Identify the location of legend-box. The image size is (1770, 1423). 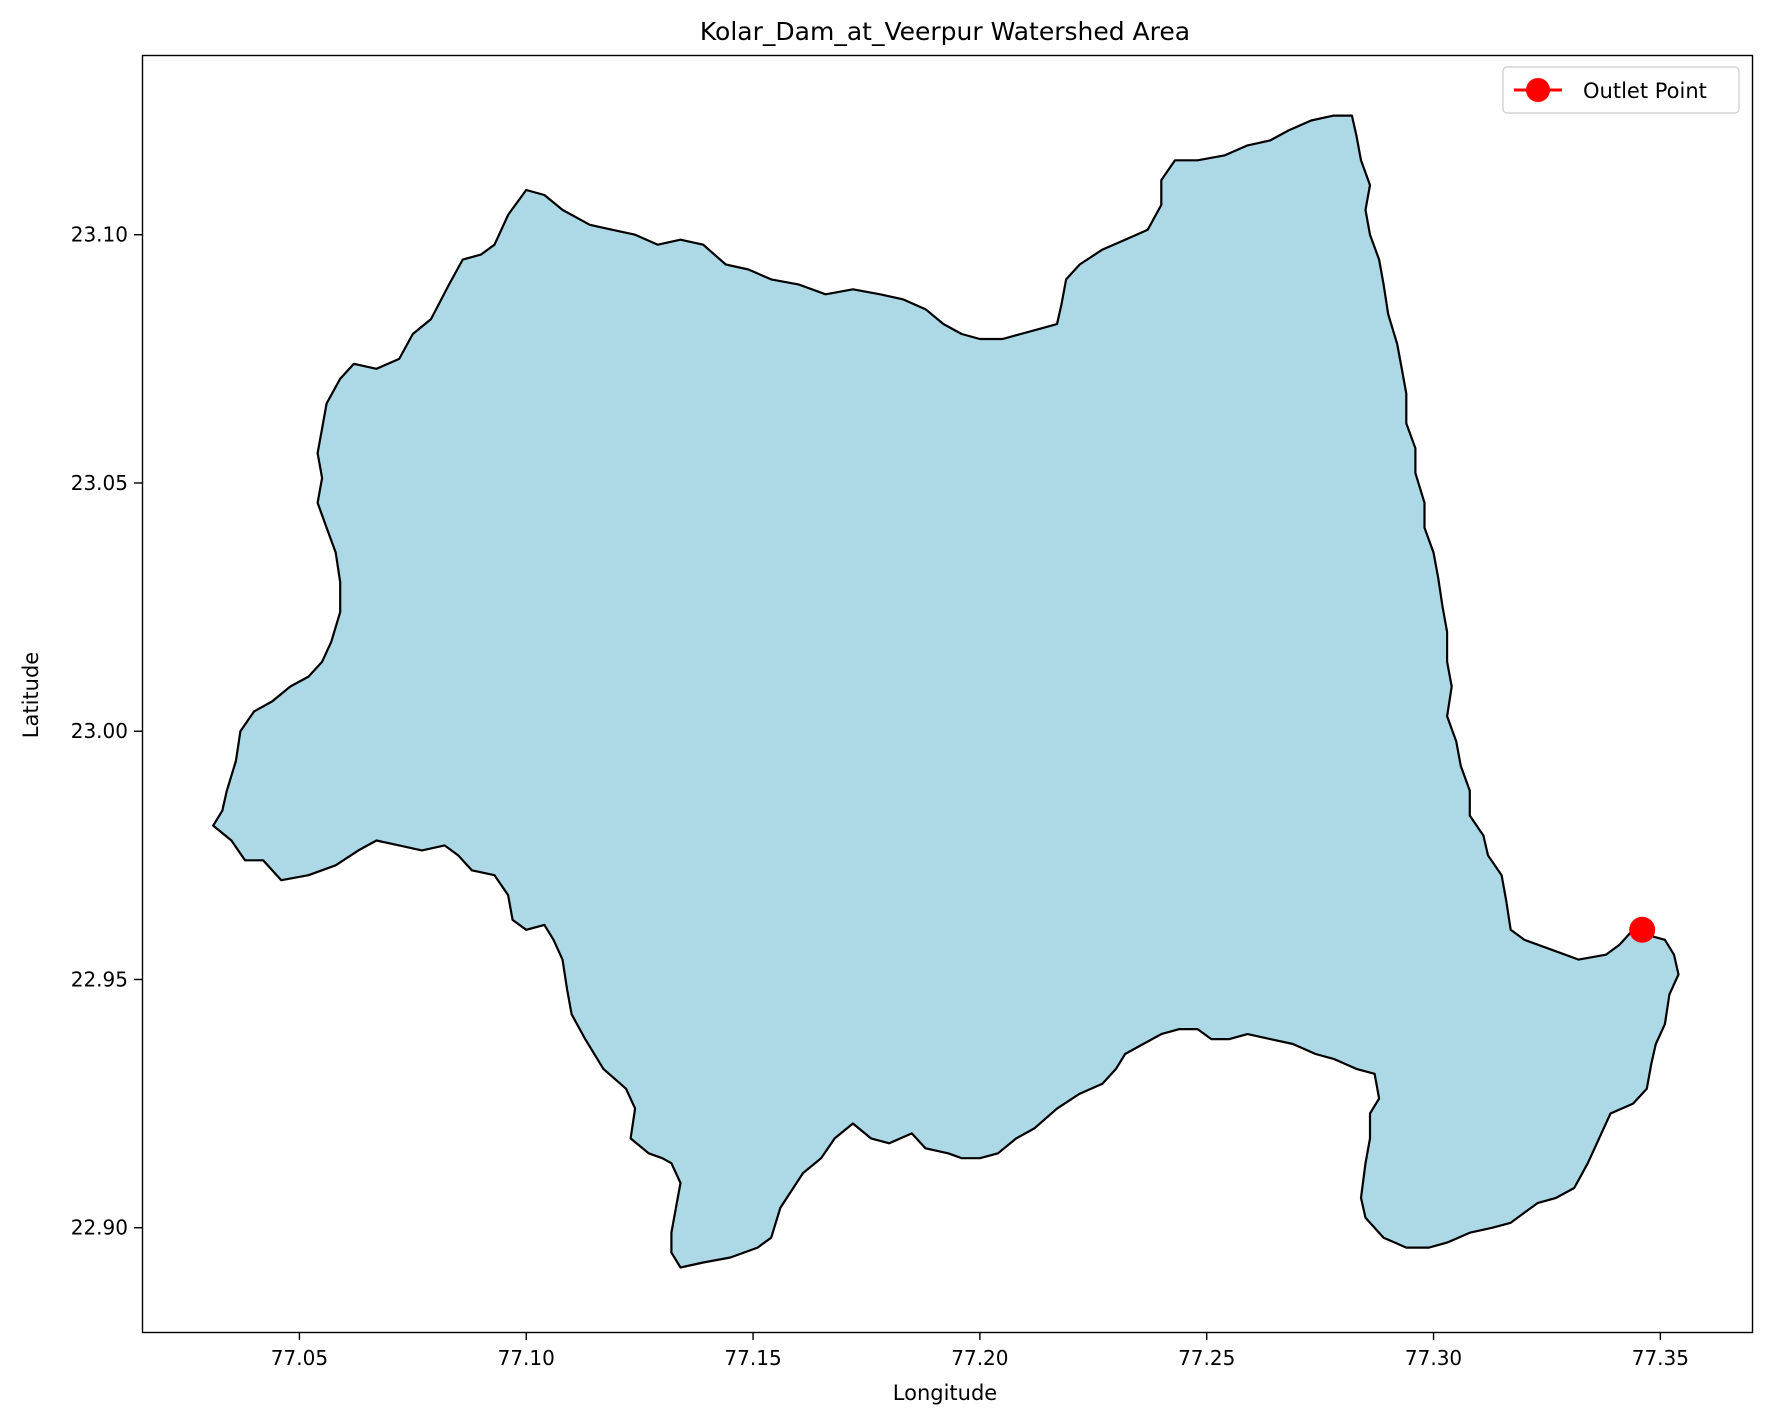
(1621, 90).